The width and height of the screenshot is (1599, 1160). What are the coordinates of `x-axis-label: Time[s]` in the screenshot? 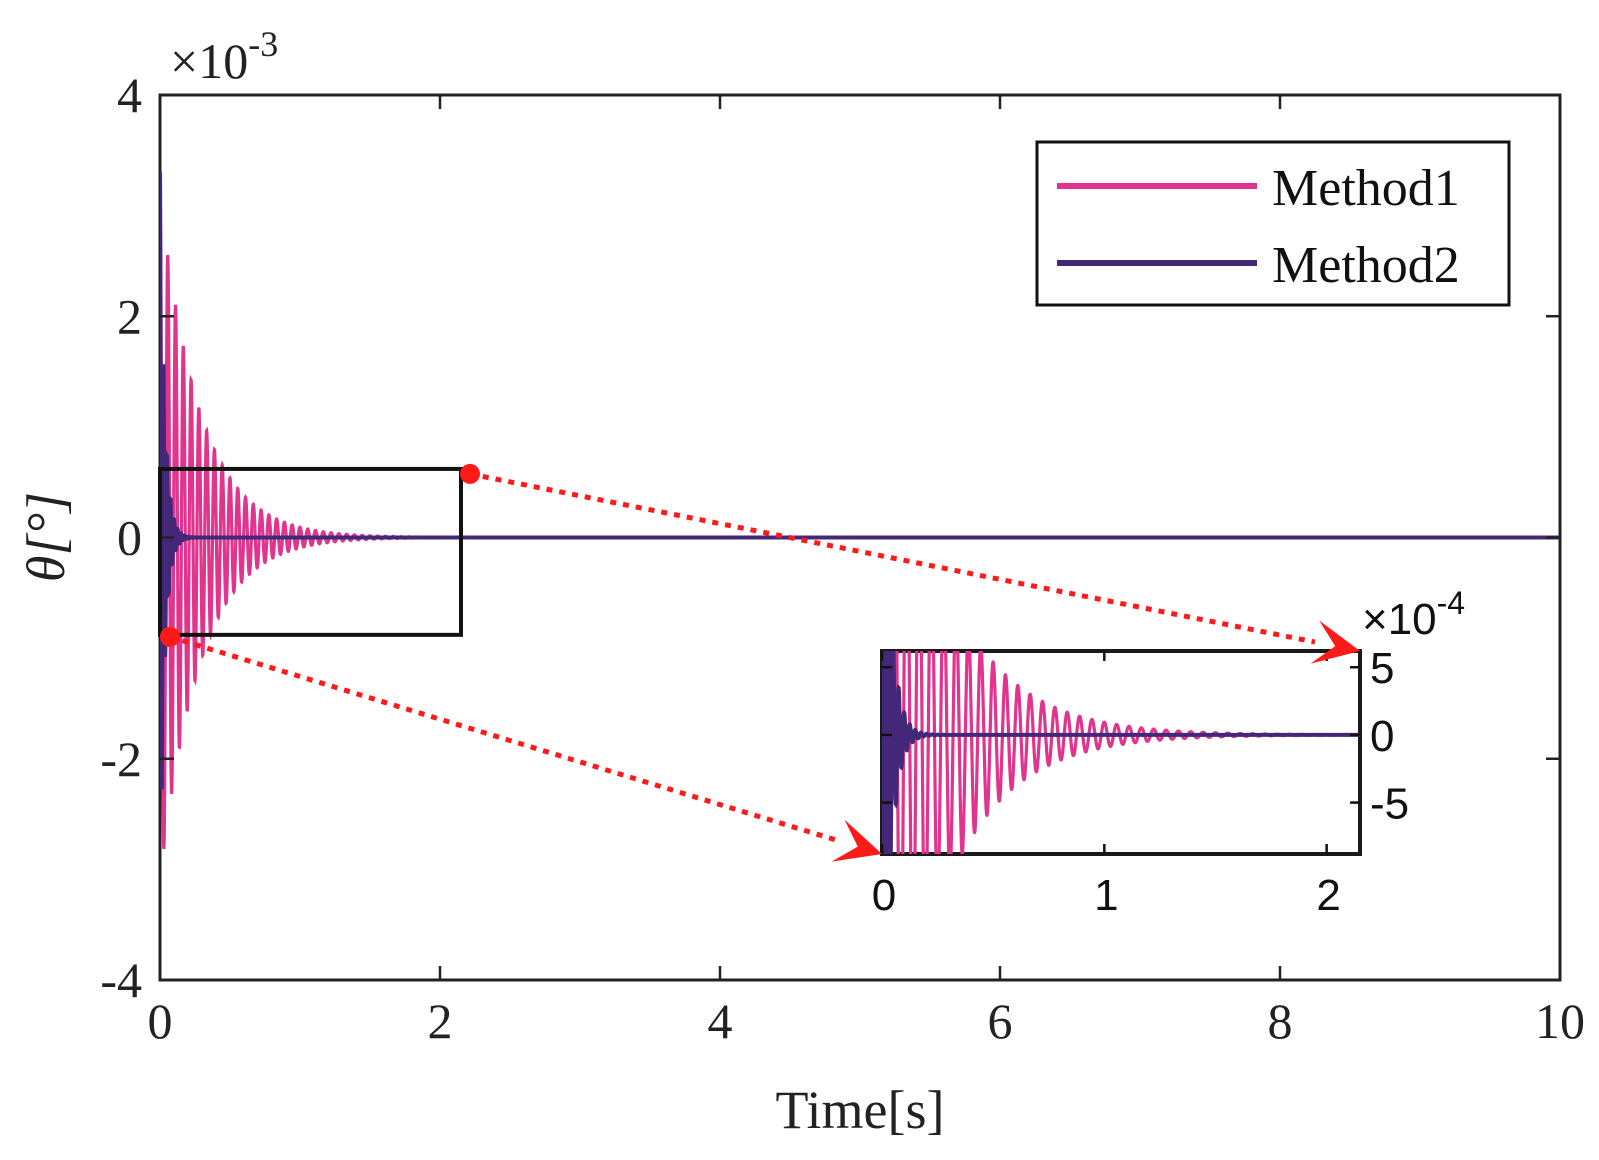 It's located at (859, 1110).